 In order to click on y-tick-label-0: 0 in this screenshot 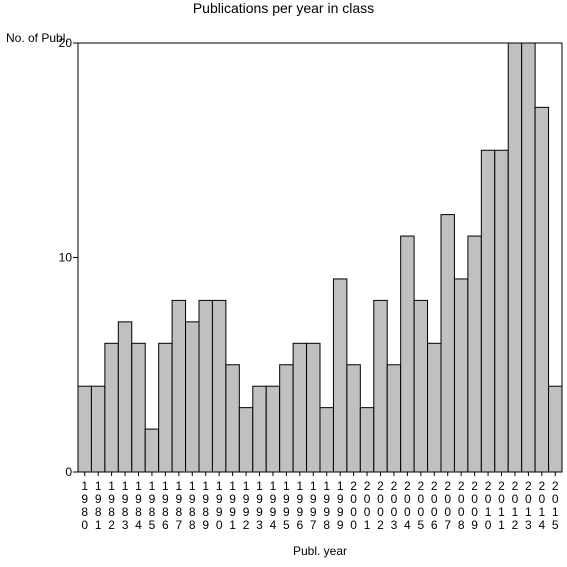, I will do `click(68, 472)`.